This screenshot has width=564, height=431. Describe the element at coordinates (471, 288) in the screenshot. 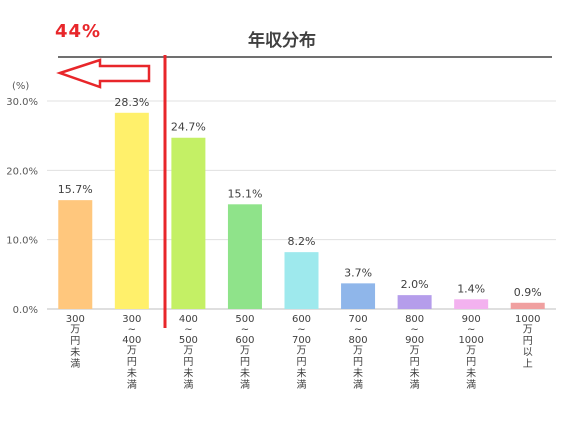

I see `data-label: 1.4%` at that location.